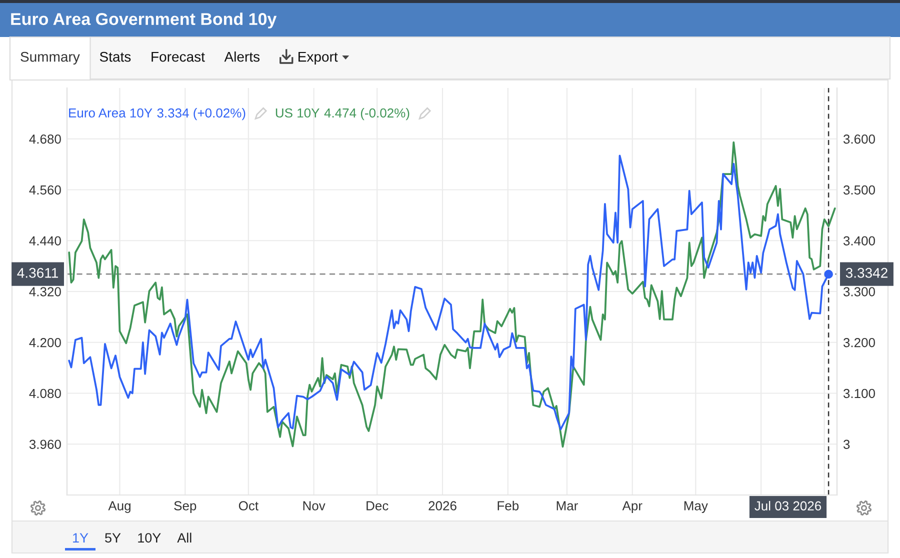  Describe the element at coordinates (377, 505) in the screenshot. I see `x-tick-label: Dec` at that location.